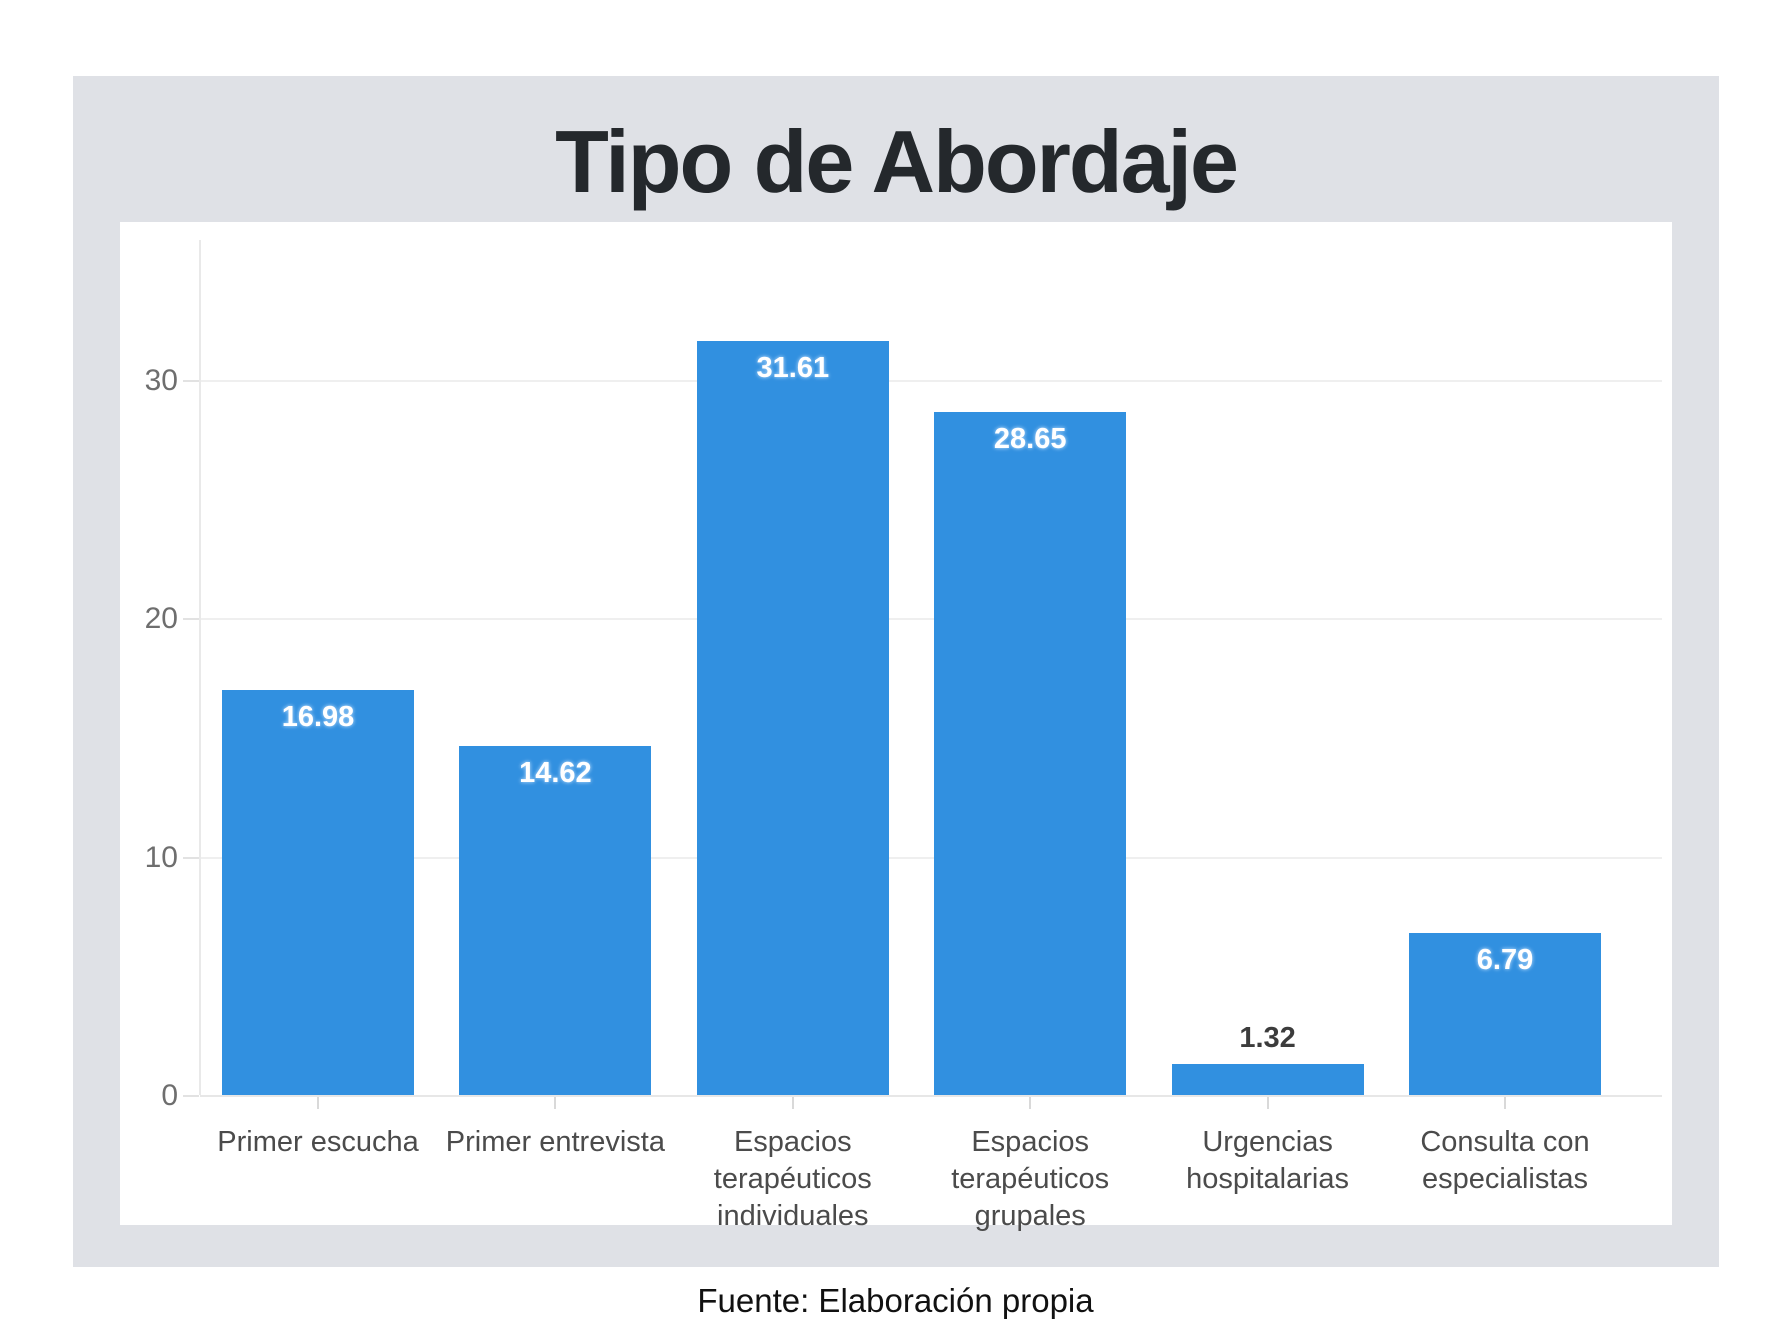  Describe the element at coordinates (897, 161) in the screenshot. I see `chart-title: Tipo de Abordaje` at that location.